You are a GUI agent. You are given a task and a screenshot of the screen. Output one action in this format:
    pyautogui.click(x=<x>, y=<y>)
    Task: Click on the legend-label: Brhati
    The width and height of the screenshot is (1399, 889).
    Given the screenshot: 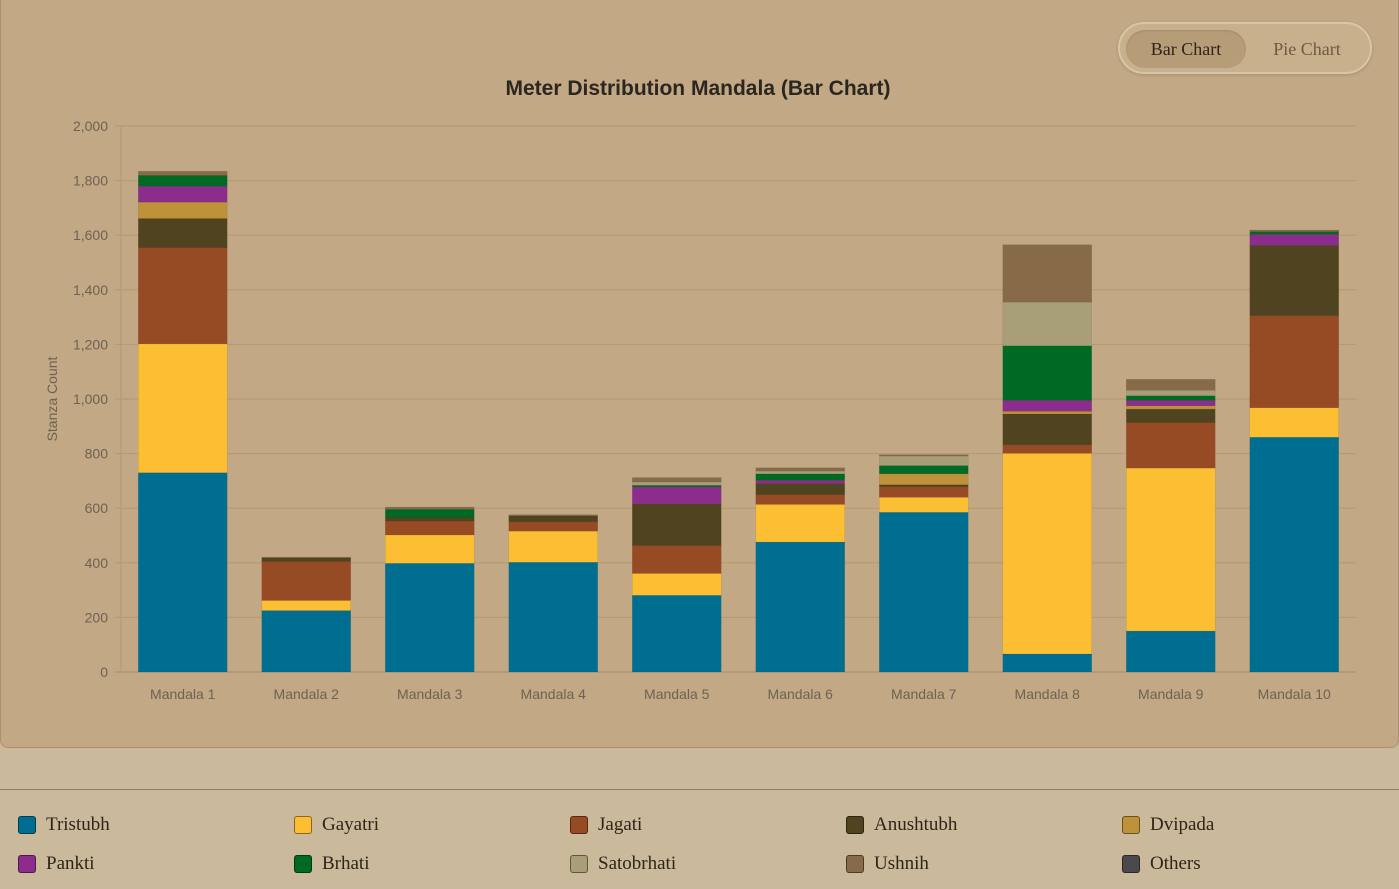 What is the action you would take?
    pyautogui.click(x=346, y=863)
    